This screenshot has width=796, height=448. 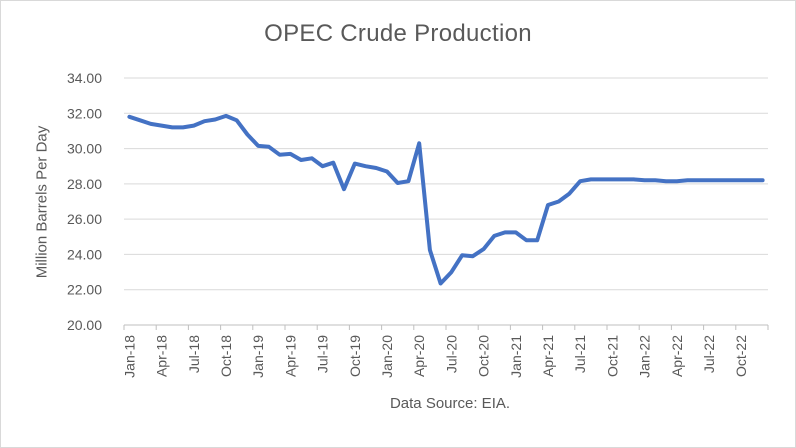 What do you see at coordinates (484, 356) in the screenshot?
I see `x-tick-label: Oct-20` at bounding box center [484, 356].